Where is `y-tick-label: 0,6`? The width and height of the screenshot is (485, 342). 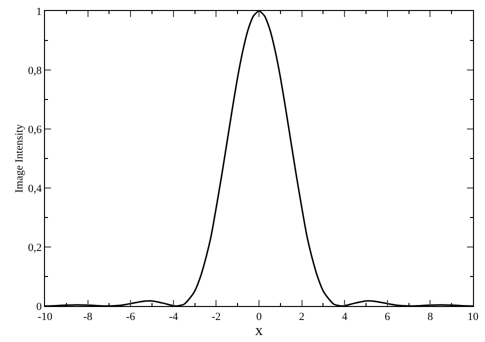 y-tick-label: 0,6 is located at coordinates (35, 130).